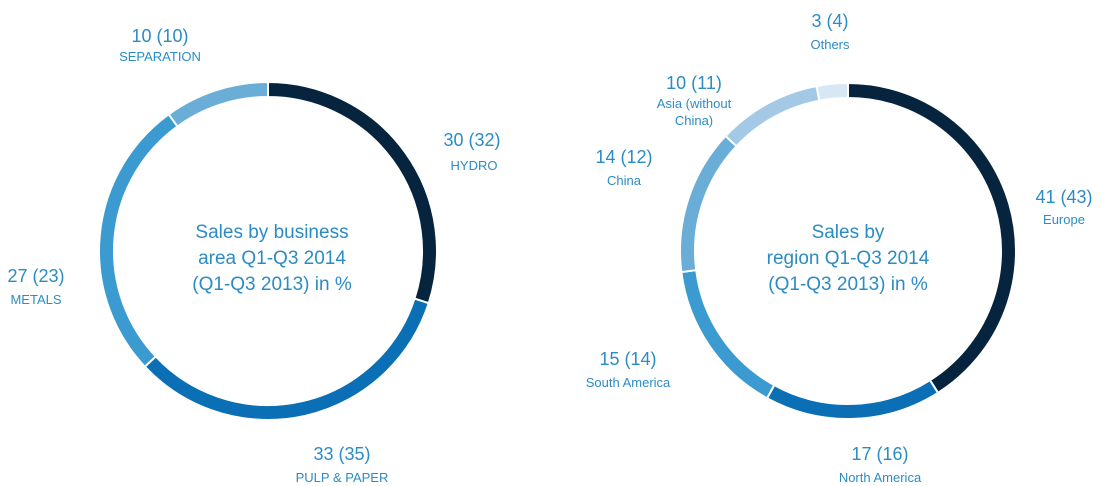 Image resolution: width=1105 pixels, height=486 pixels. What do you see at coordinates (471, 140) in the screenshot?
I see `slice-value-label-hydro: 30 (32)` at bounding box center [471, 140].